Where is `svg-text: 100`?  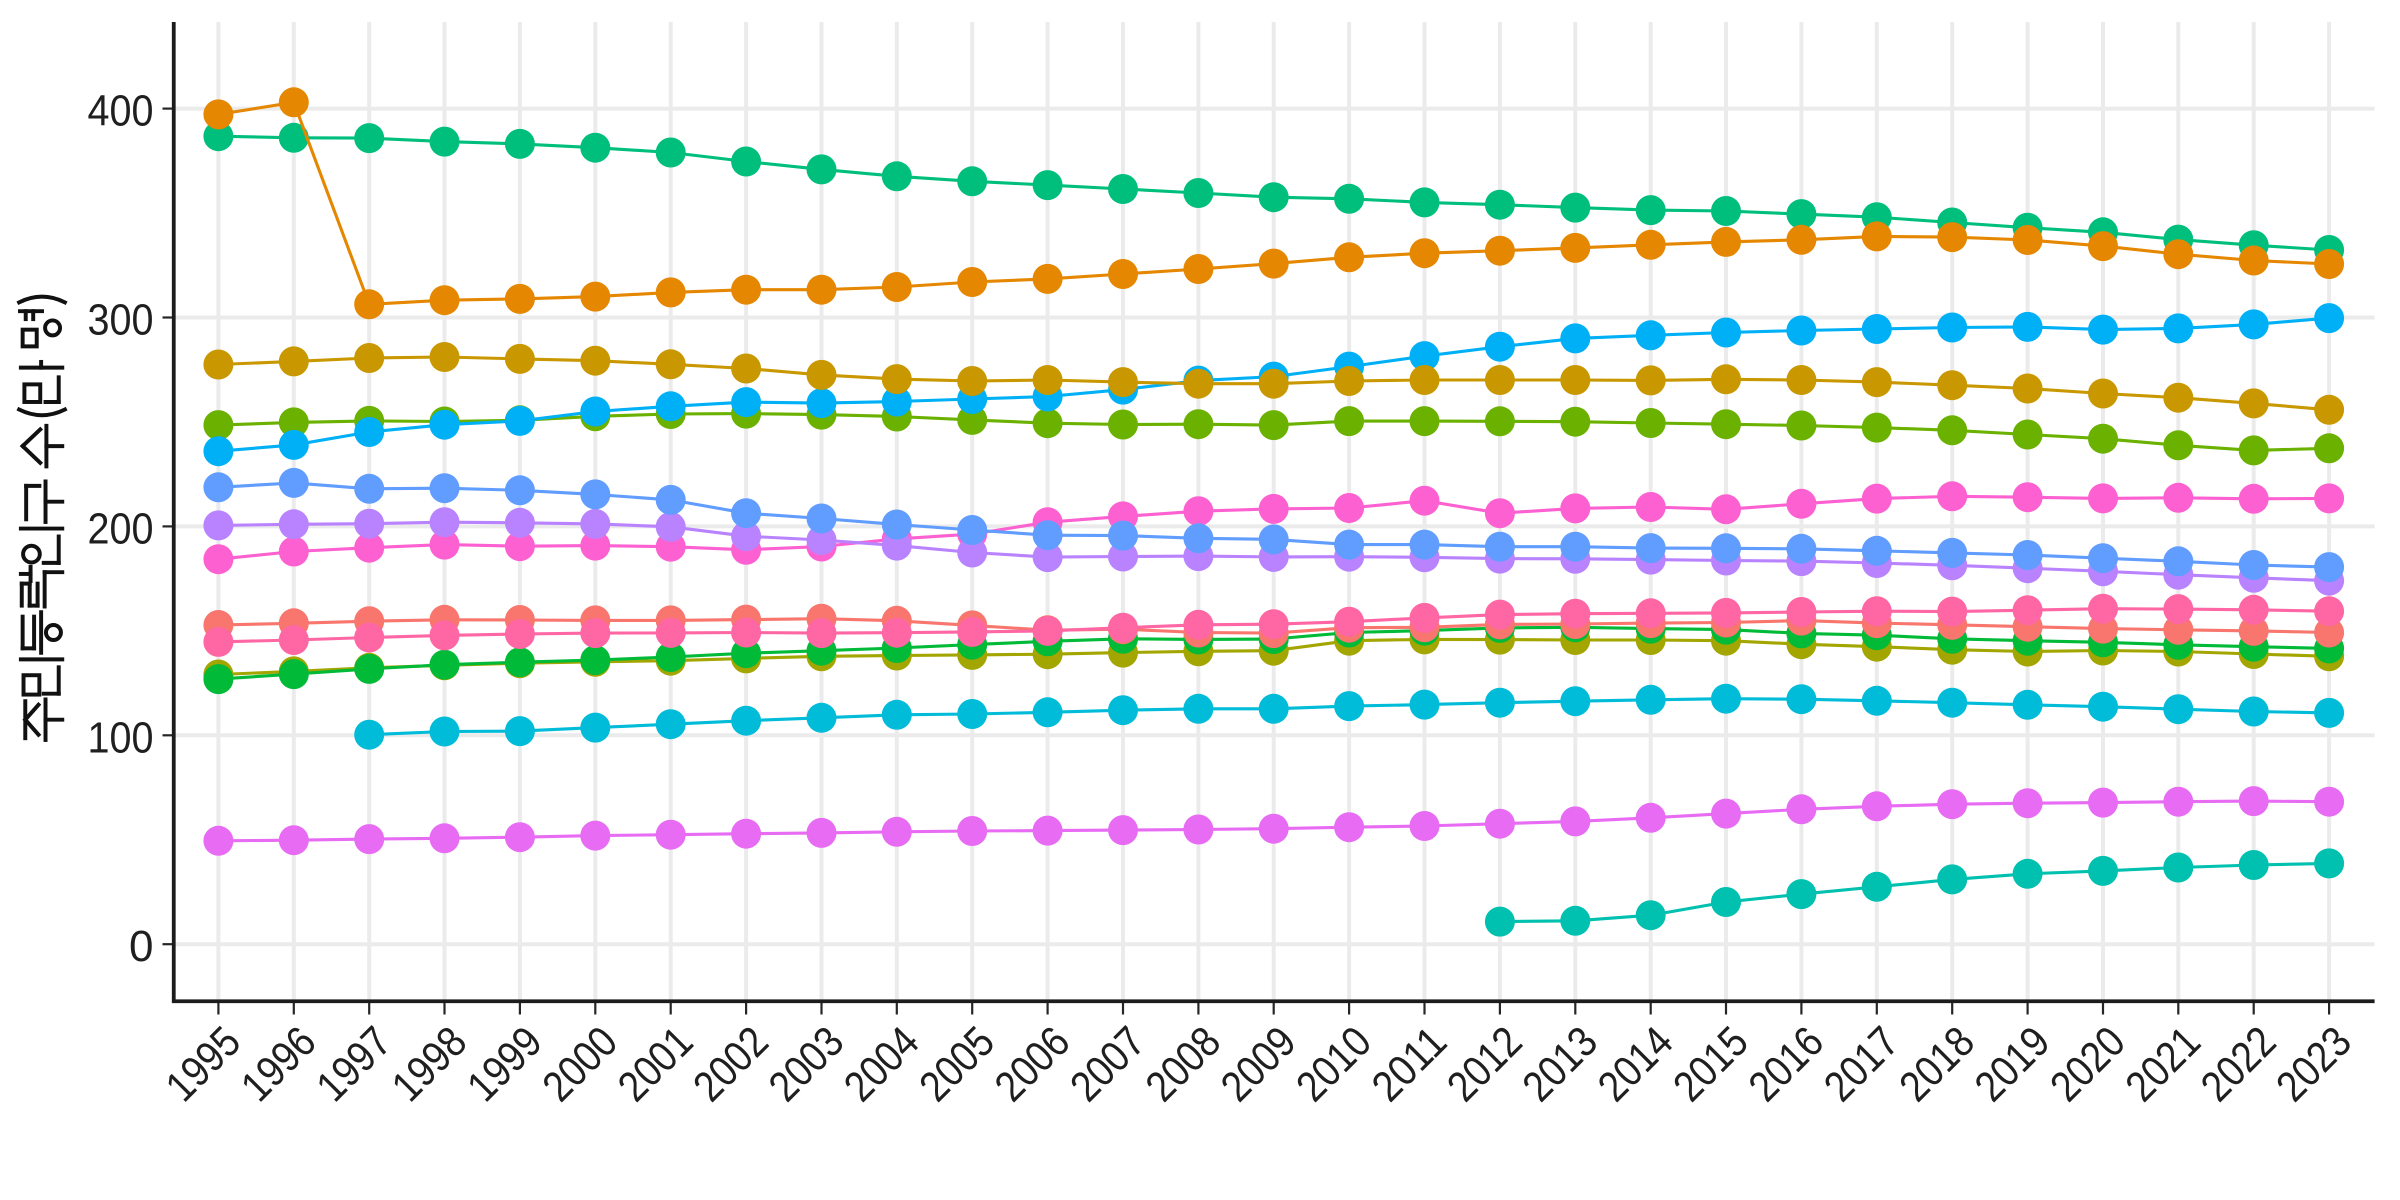 svg-text: 100 is located at coordinates (121, 737).